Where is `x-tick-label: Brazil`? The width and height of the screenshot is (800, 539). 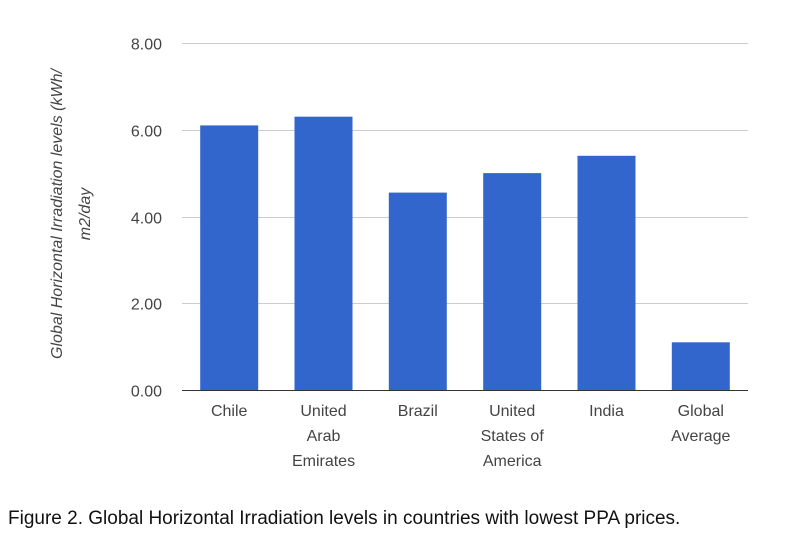 x-tick-label: Brazil is located at coordinates (418, 411).